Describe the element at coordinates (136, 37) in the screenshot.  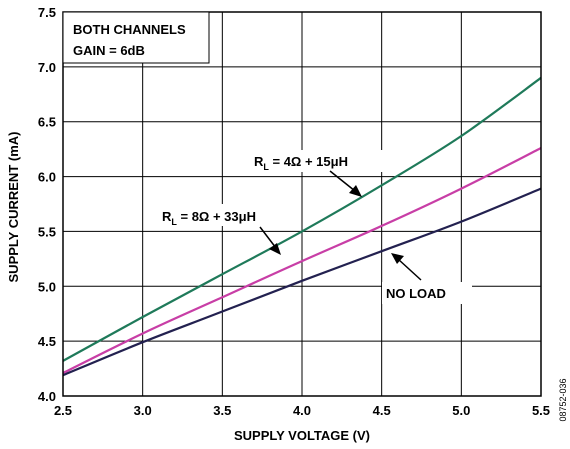
I see `condition-box` at that location.